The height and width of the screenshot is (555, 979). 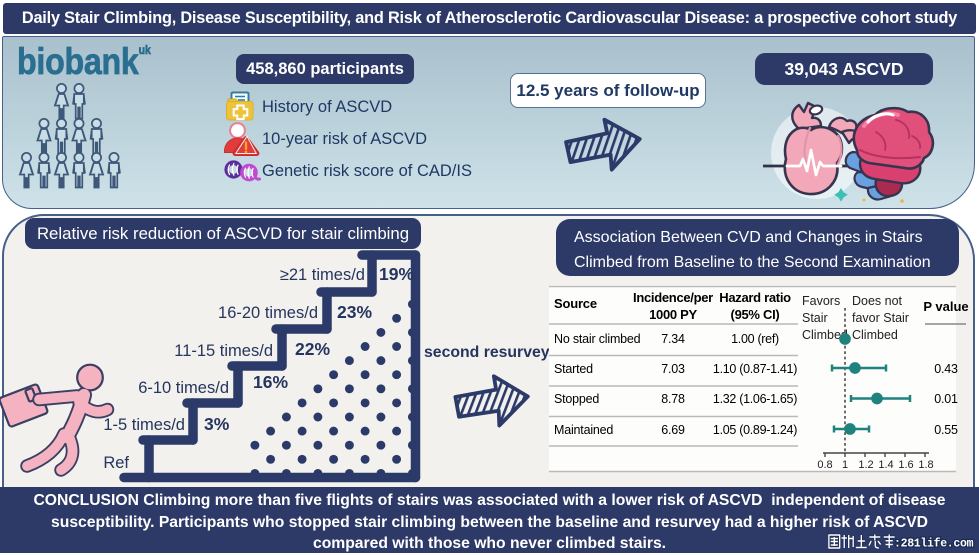 What do you see at coordinates (824, 465) in the screenshot?
I see `svg-text: 0.8` at bounding box center [824, 465].